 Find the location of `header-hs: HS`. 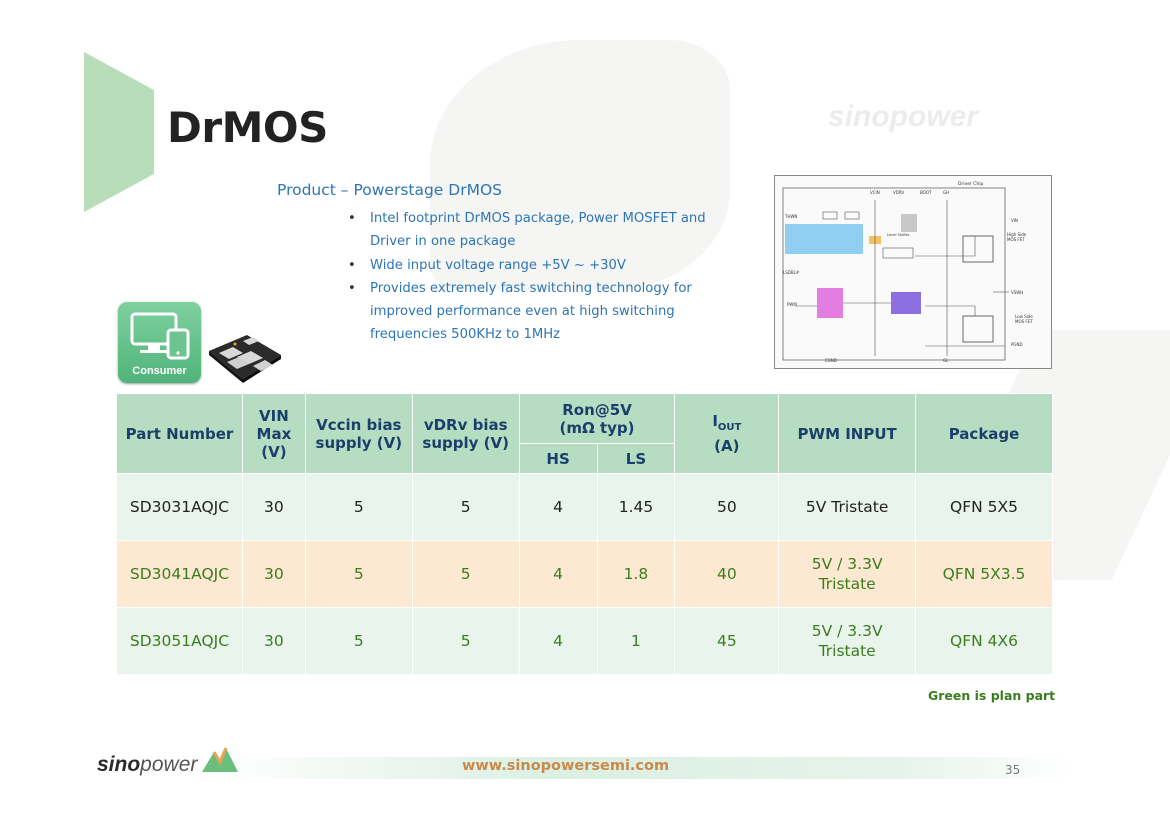

header-hs: HS is located at coordinates (558, 458).